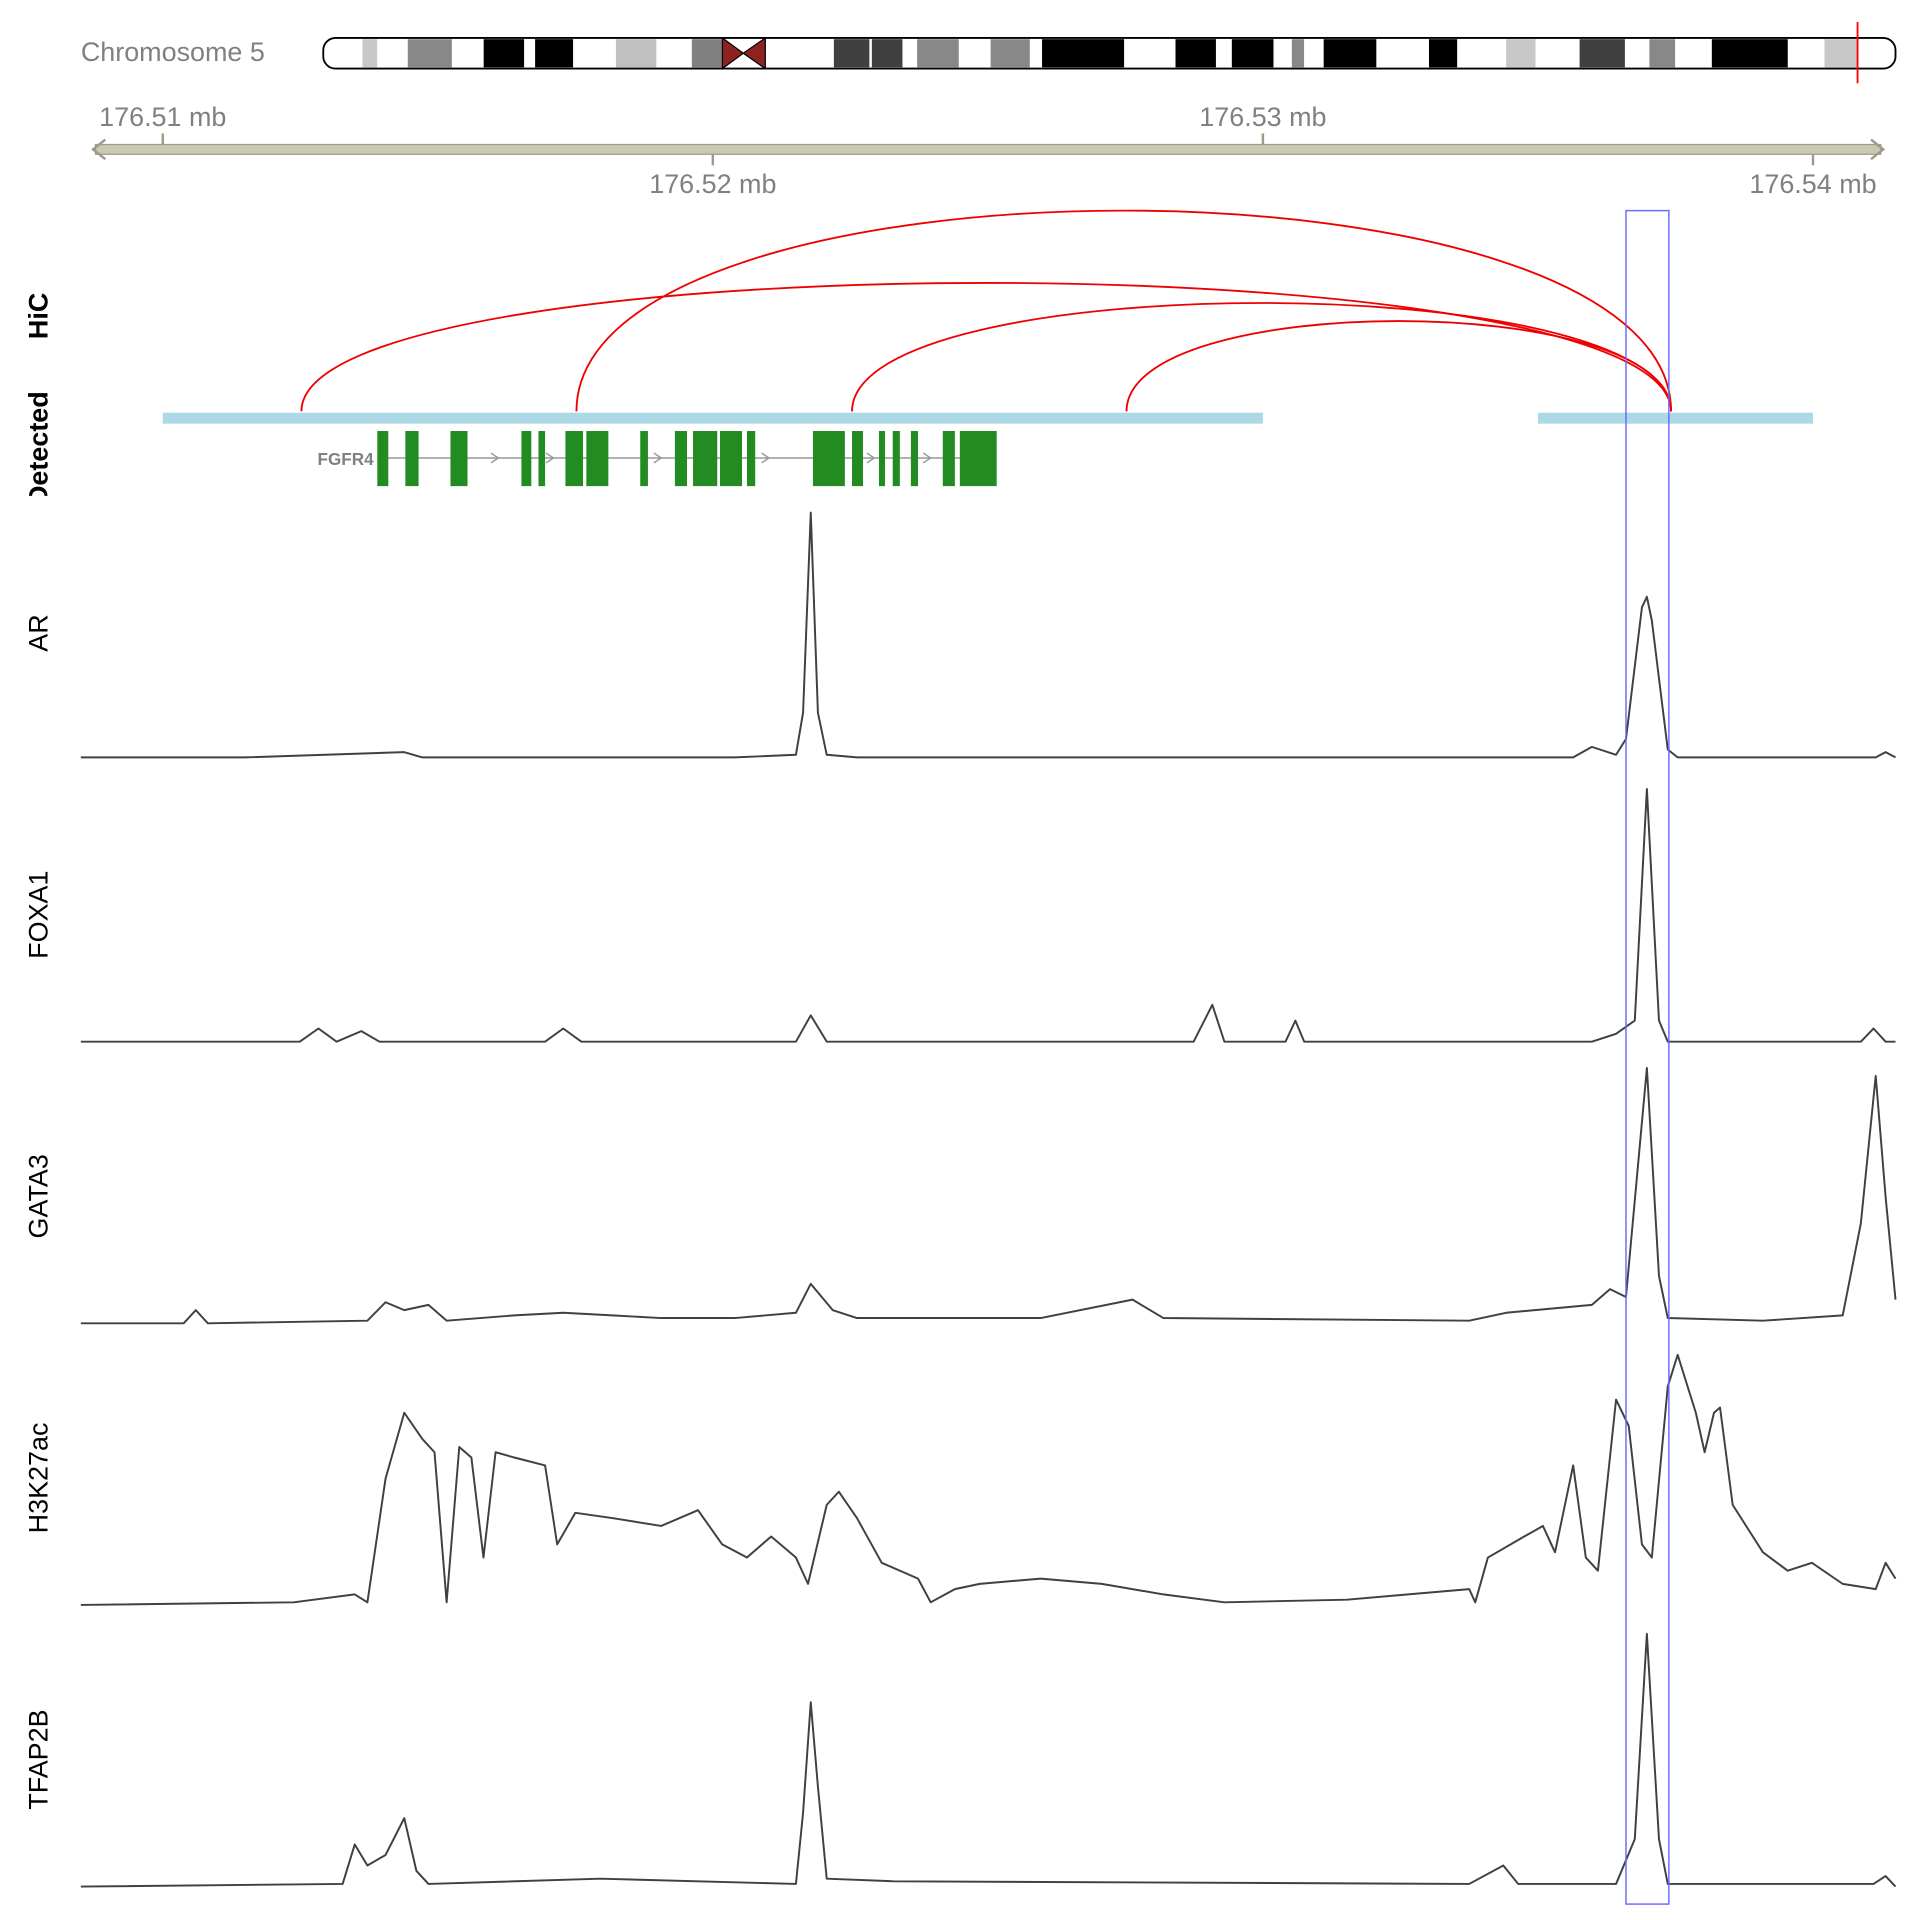  I want to click on x-tick-label: 176.52 mb, so click(712, 184).